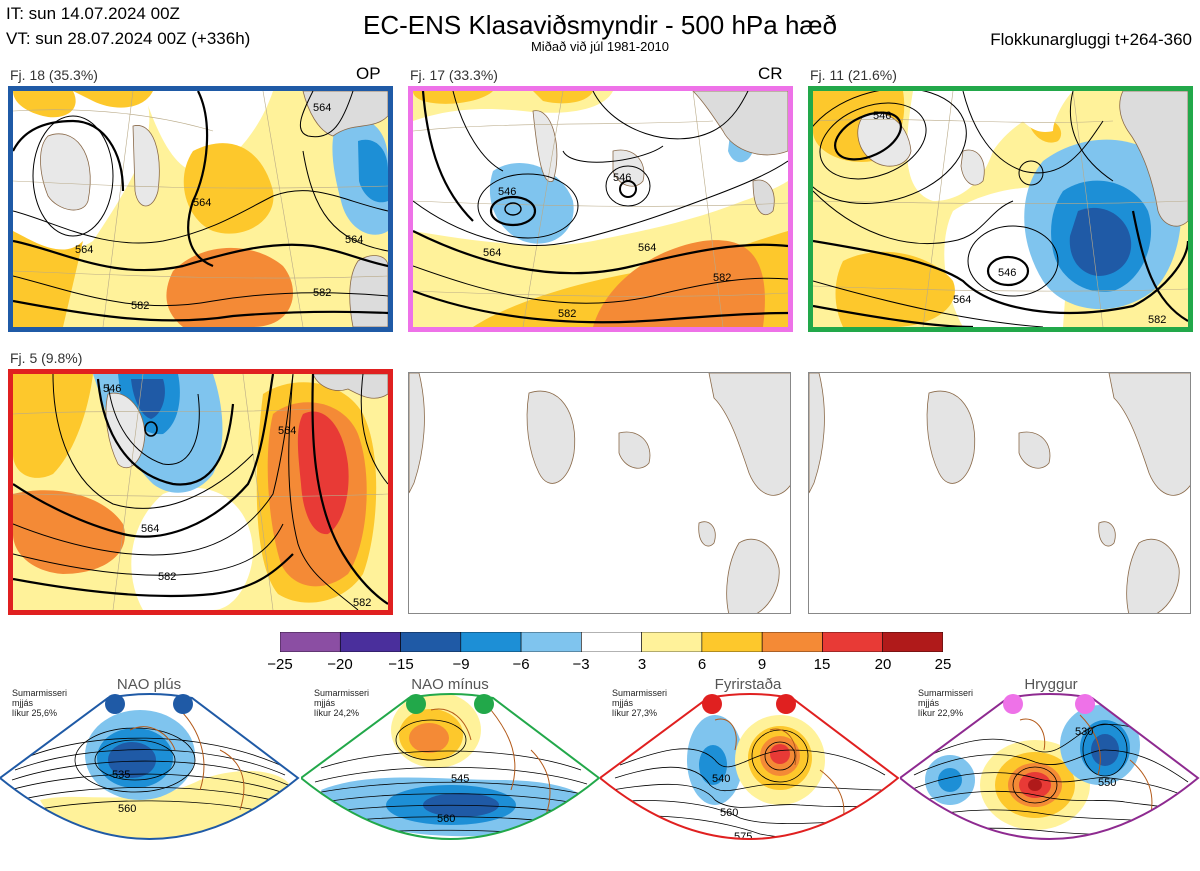 This screenshot has height=871, width=1200. What do you see at coordinates (39, 703) in the screenshot?
I see `regime-1-info: Sumarmisseri mjjás líkur 25,6%` at bounding box center [39, 703].